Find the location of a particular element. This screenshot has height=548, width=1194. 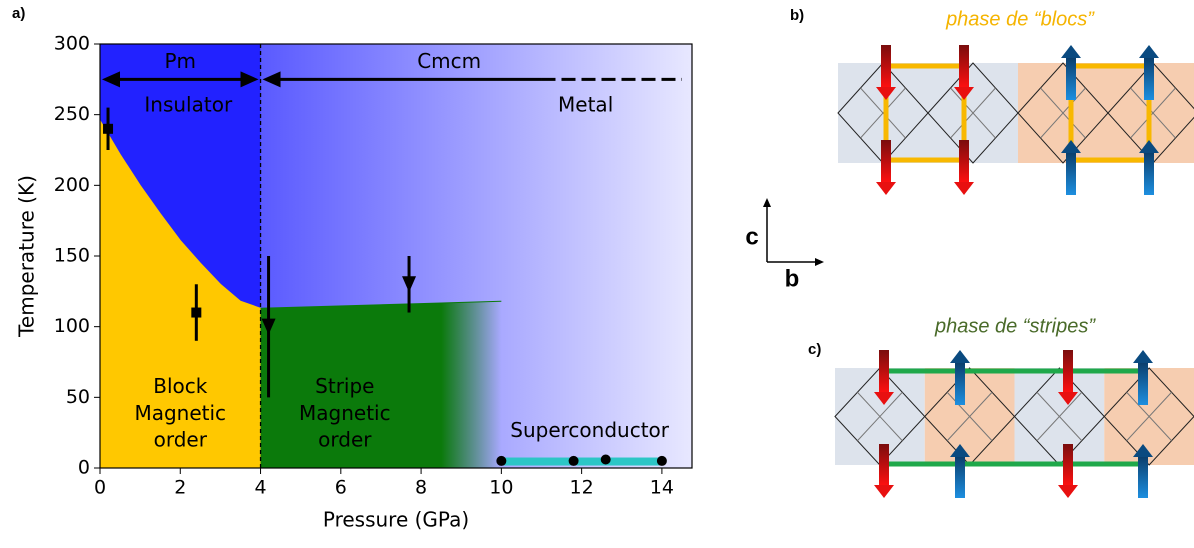

x-tick-label: 6 is located at coordinates (341, 488).